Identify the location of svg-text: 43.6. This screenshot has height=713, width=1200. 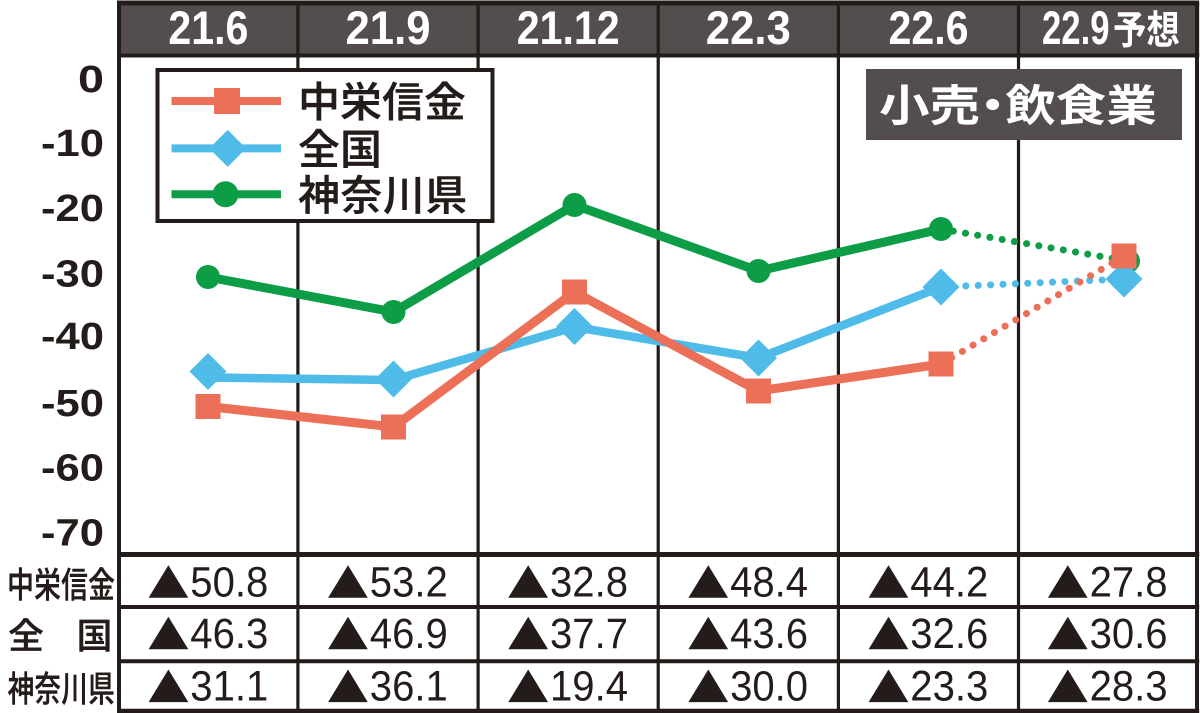
(769, 634).